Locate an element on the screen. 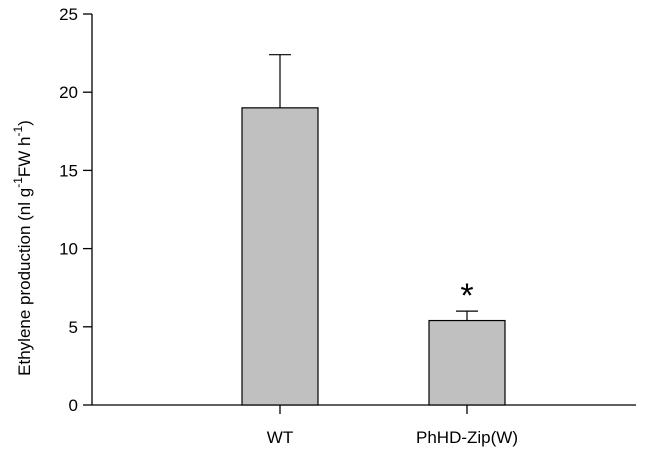  y-axis-label-end: ) is located at coordinates (24, 123).